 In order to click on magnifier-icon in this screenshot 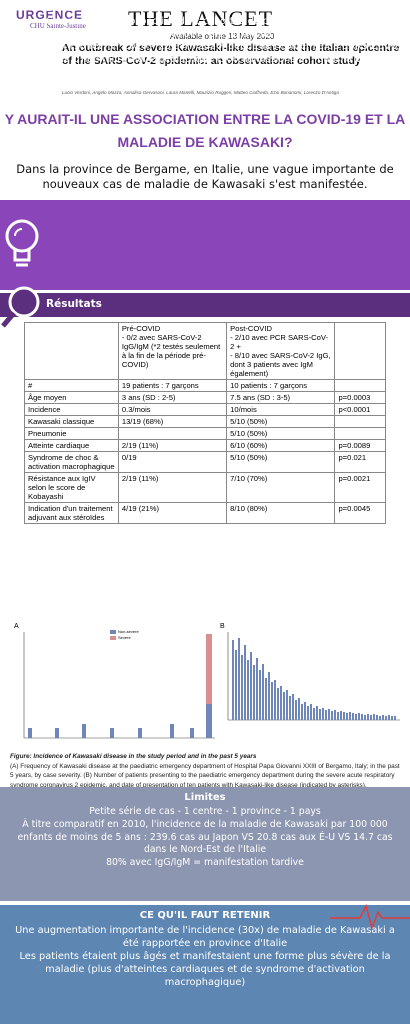, I will do `click(20, 307)`.